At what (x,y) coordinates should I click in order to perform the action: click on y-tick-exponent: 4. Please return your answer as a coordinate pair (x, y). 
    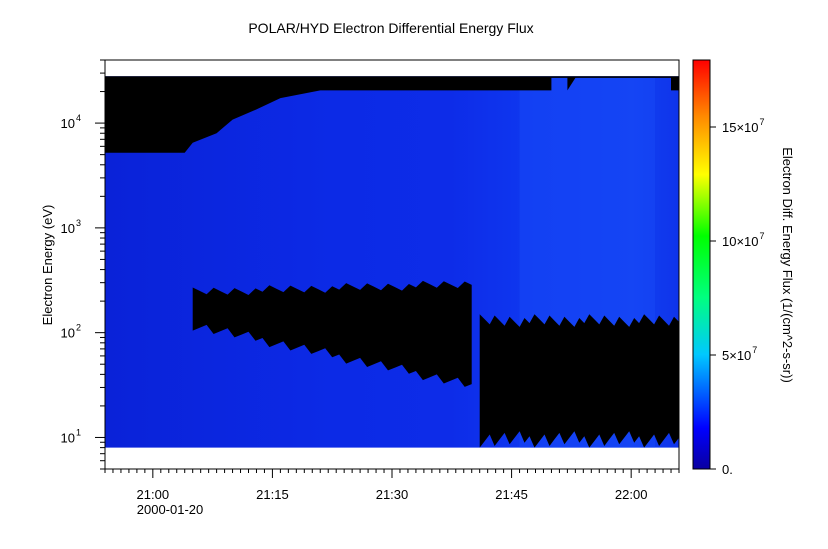
    Looking at the image, I should click on (78, 118).